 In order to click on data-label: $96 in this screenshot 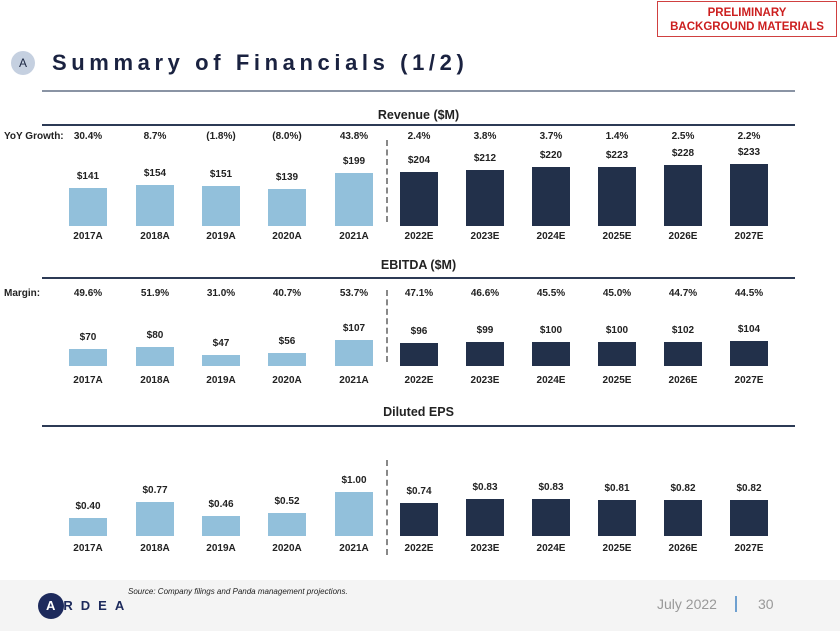, I will do `click(419, 331)`.